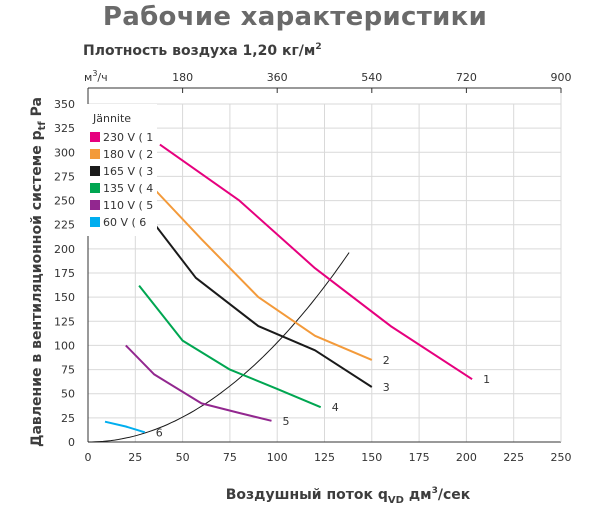 The image size is (590, 523). I want to click on curve-label-6: 6, so click(159, 432).